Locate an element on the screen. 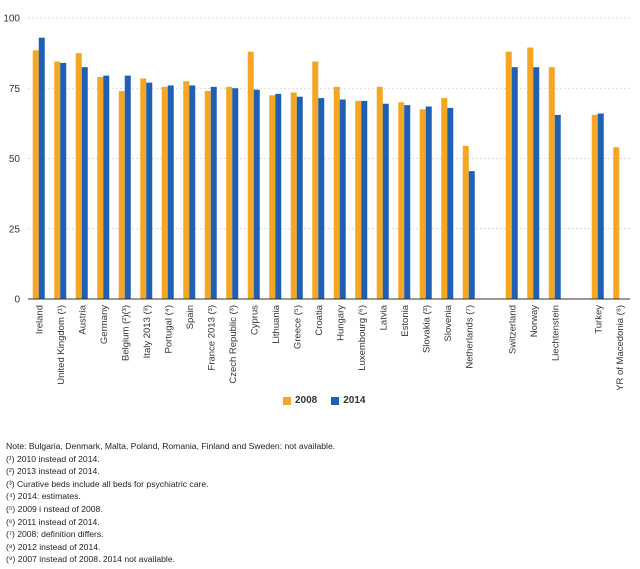 The image size is (640, 569). x-category-label: Norway is located at coordinates (534, 321).